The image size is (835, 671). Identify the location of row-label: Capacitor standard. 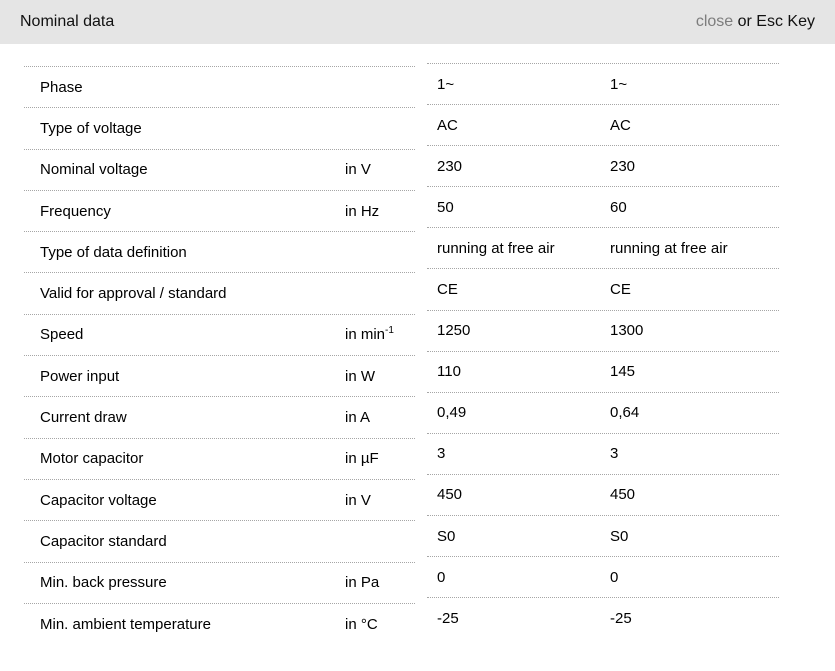
(103, 541).